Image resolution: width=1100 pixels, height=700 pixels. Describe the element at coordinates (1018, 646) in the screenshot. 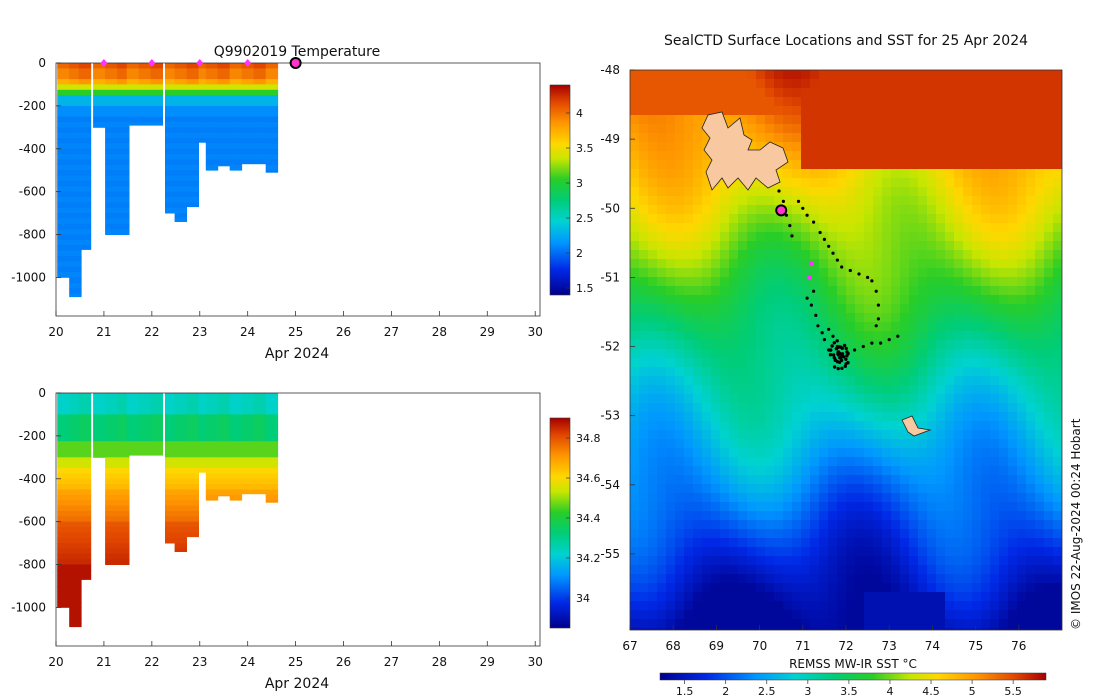

I see `lon-tick-label: 76` at that location.